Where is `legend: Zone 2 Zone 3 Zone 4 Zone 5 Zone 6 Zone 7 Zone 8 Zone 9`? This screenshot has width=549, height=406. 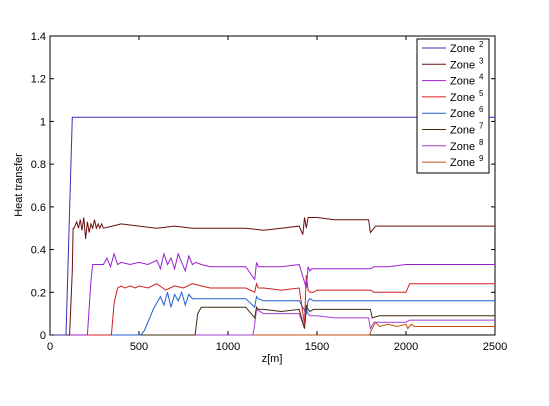 legend: Zone 2 Zone 3 Zone 4 Zone 5 Zone 6 Zone 7 Zone 8 Zone 9 is located at coordinates (453, 106).